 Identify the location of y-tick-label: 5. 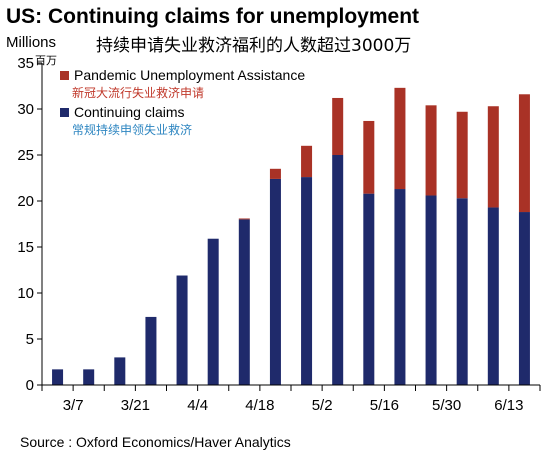
(30, 339).